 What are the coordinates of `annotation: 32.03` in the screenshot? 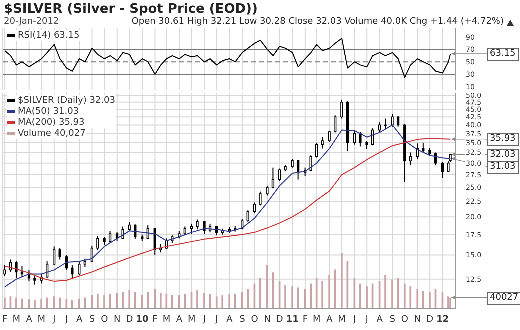 It's located at (503, 155).